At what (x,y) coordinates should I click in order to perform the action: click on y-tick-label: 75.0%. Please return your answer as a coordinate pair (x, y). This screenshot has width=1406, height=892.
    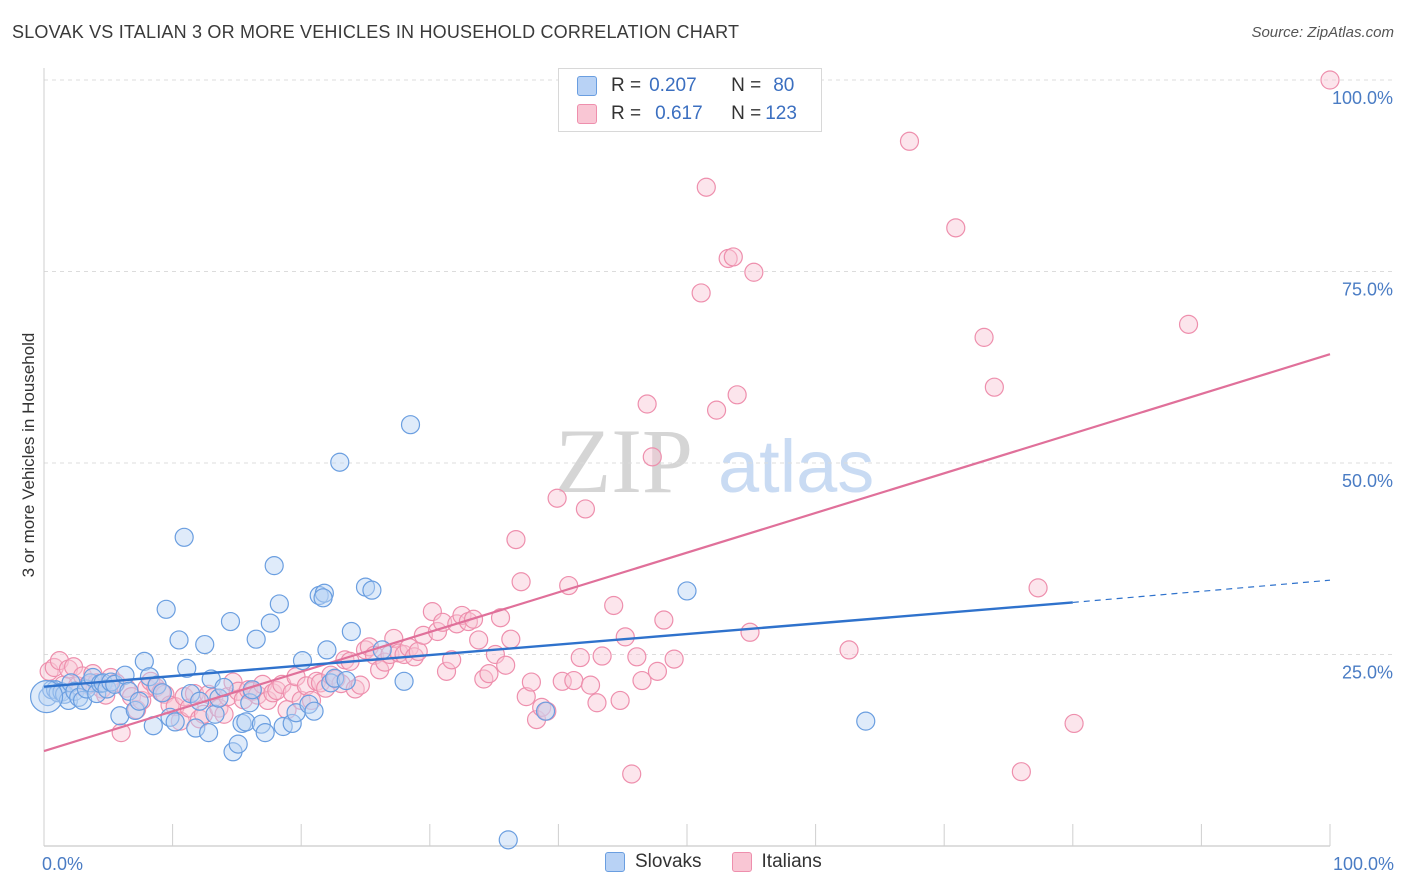
    Looking at the image, I should click on (1367, 290).